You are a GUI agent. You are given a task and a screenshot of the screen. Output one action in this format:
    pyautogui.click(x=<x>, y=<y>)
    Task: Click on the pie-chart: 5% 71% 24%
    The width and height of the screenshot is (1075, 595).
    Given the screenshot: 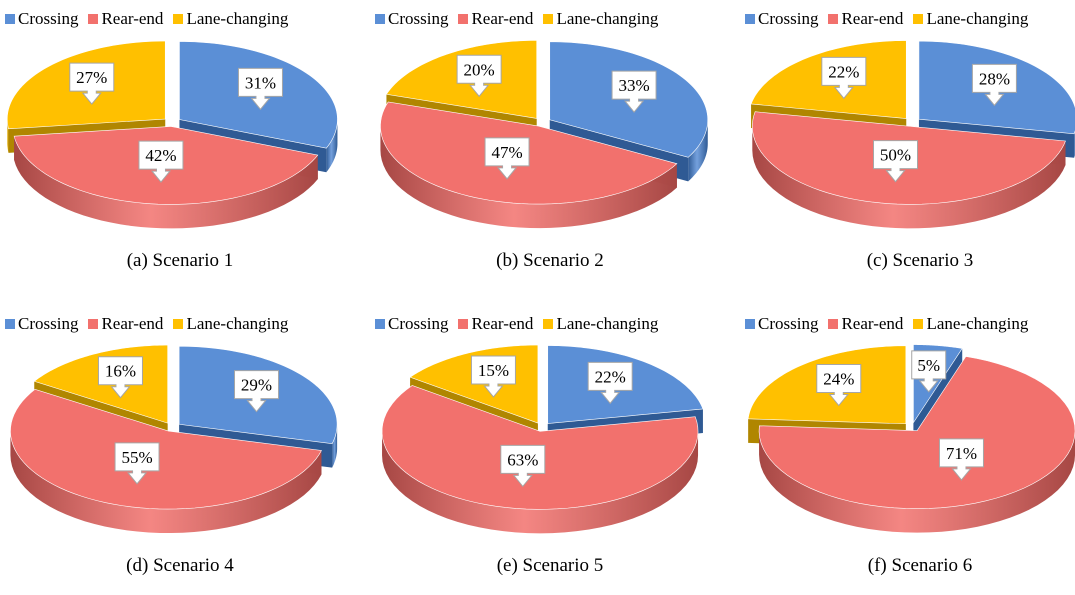 What is the action you would take?
    pyautogui.click(x=911, y=438)
    